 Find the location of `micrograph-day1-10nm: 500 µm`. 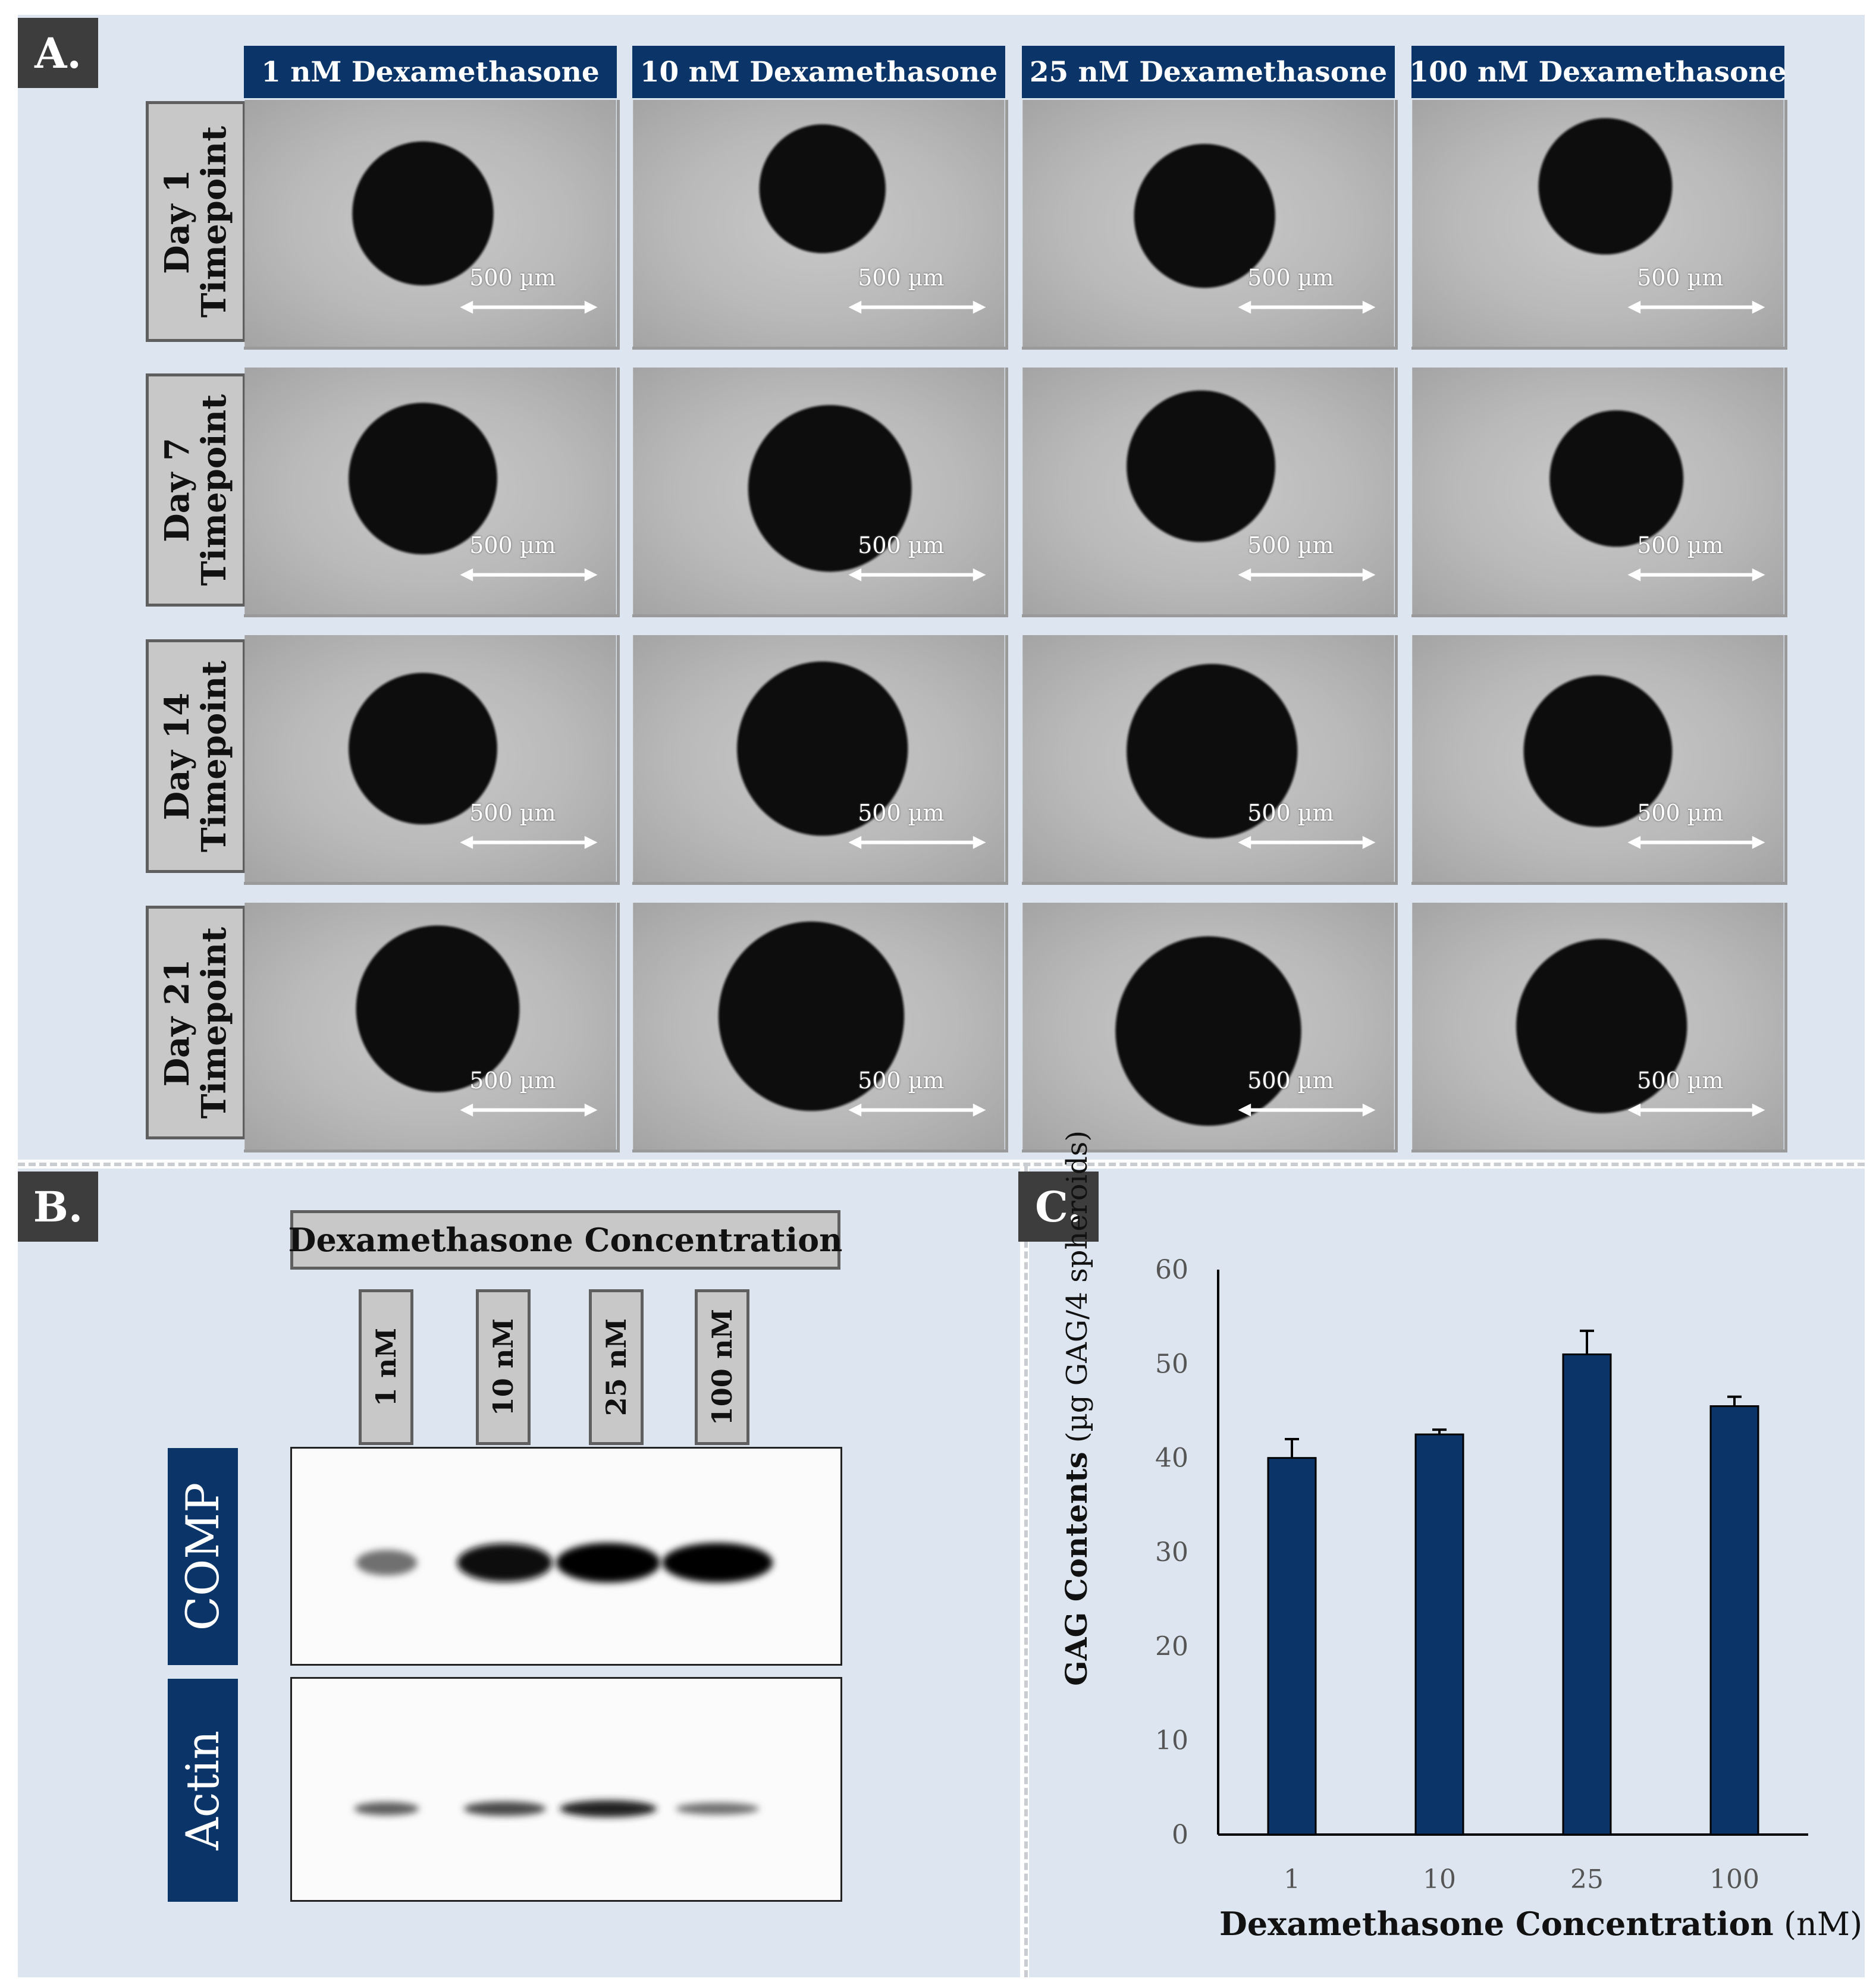

micrograph-day1-10nm: 500 µm is located at coordinates (820, 225).